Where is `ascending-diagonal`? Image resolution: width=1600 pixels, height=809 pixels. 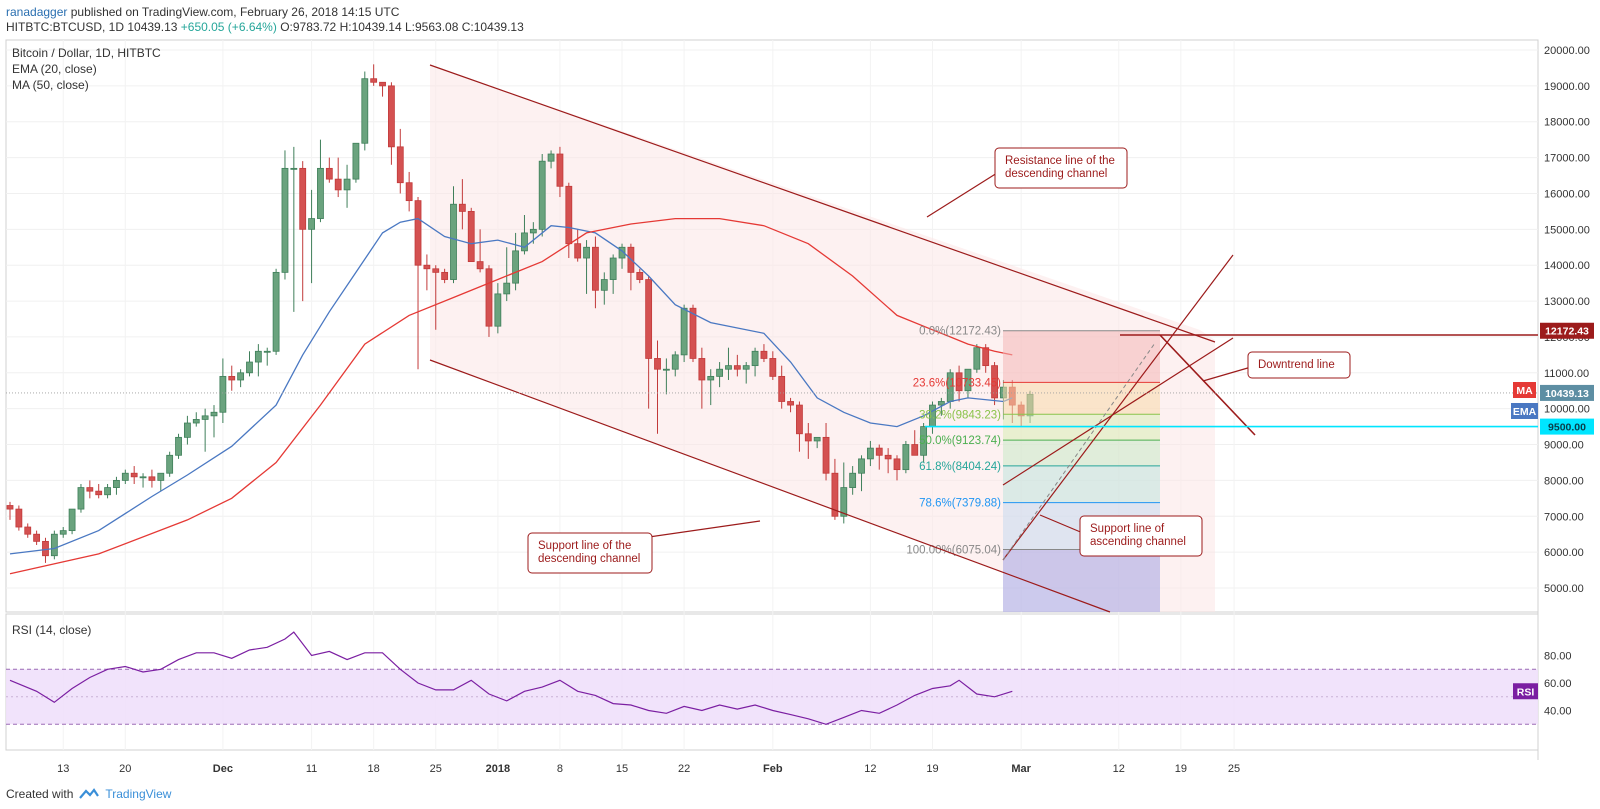 ascending-diagonal is located at coordinates (1079, 451).